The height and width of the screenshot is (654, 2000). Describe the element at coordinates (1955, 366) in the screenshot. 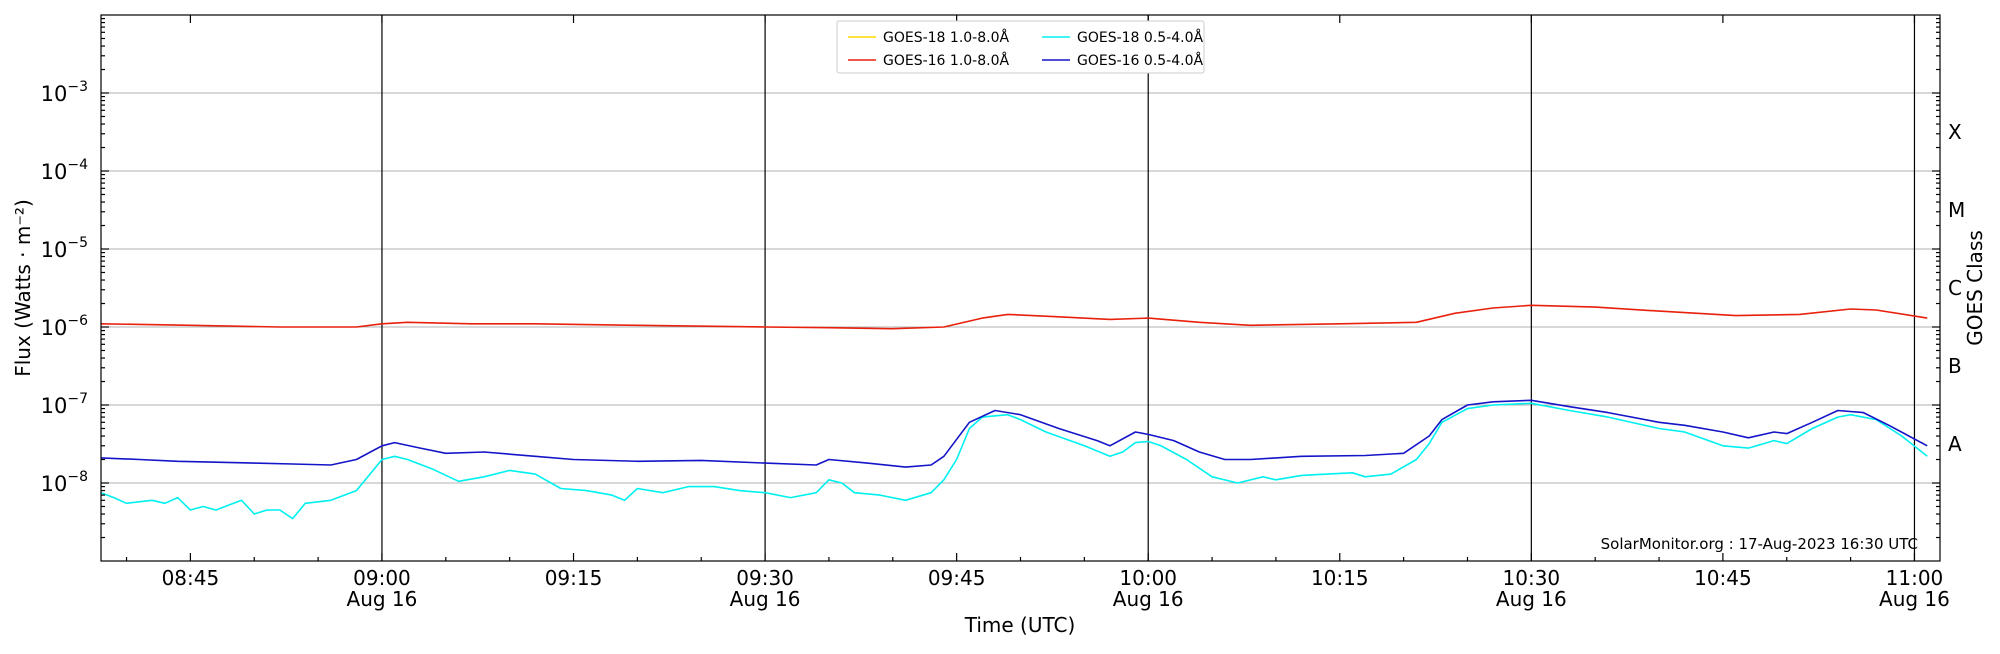

I see `goes-class-b: B` at that location.